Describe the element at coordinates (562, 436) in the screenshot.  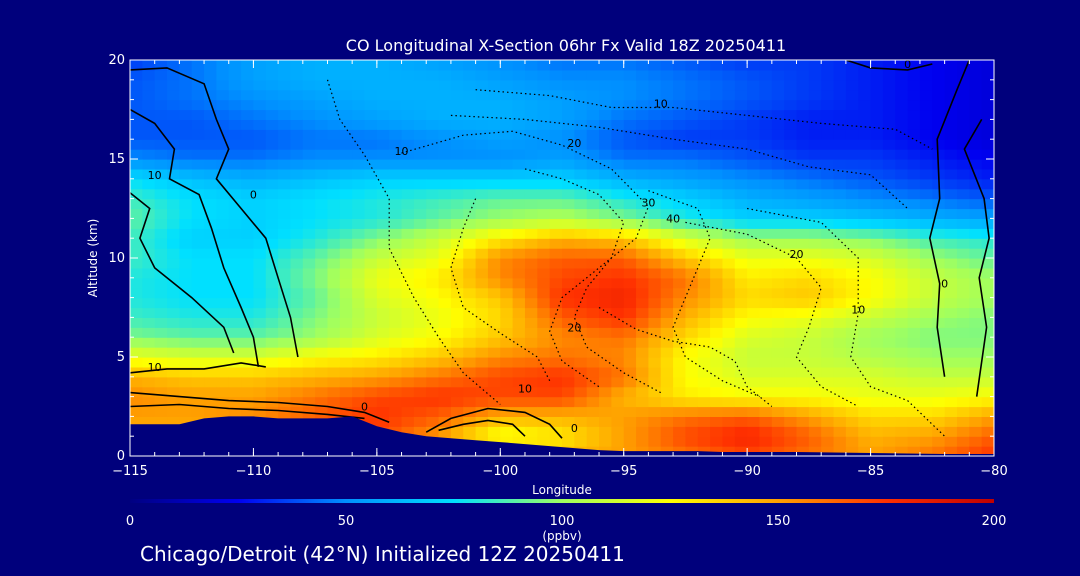
I see `terrain-mask` at that location.